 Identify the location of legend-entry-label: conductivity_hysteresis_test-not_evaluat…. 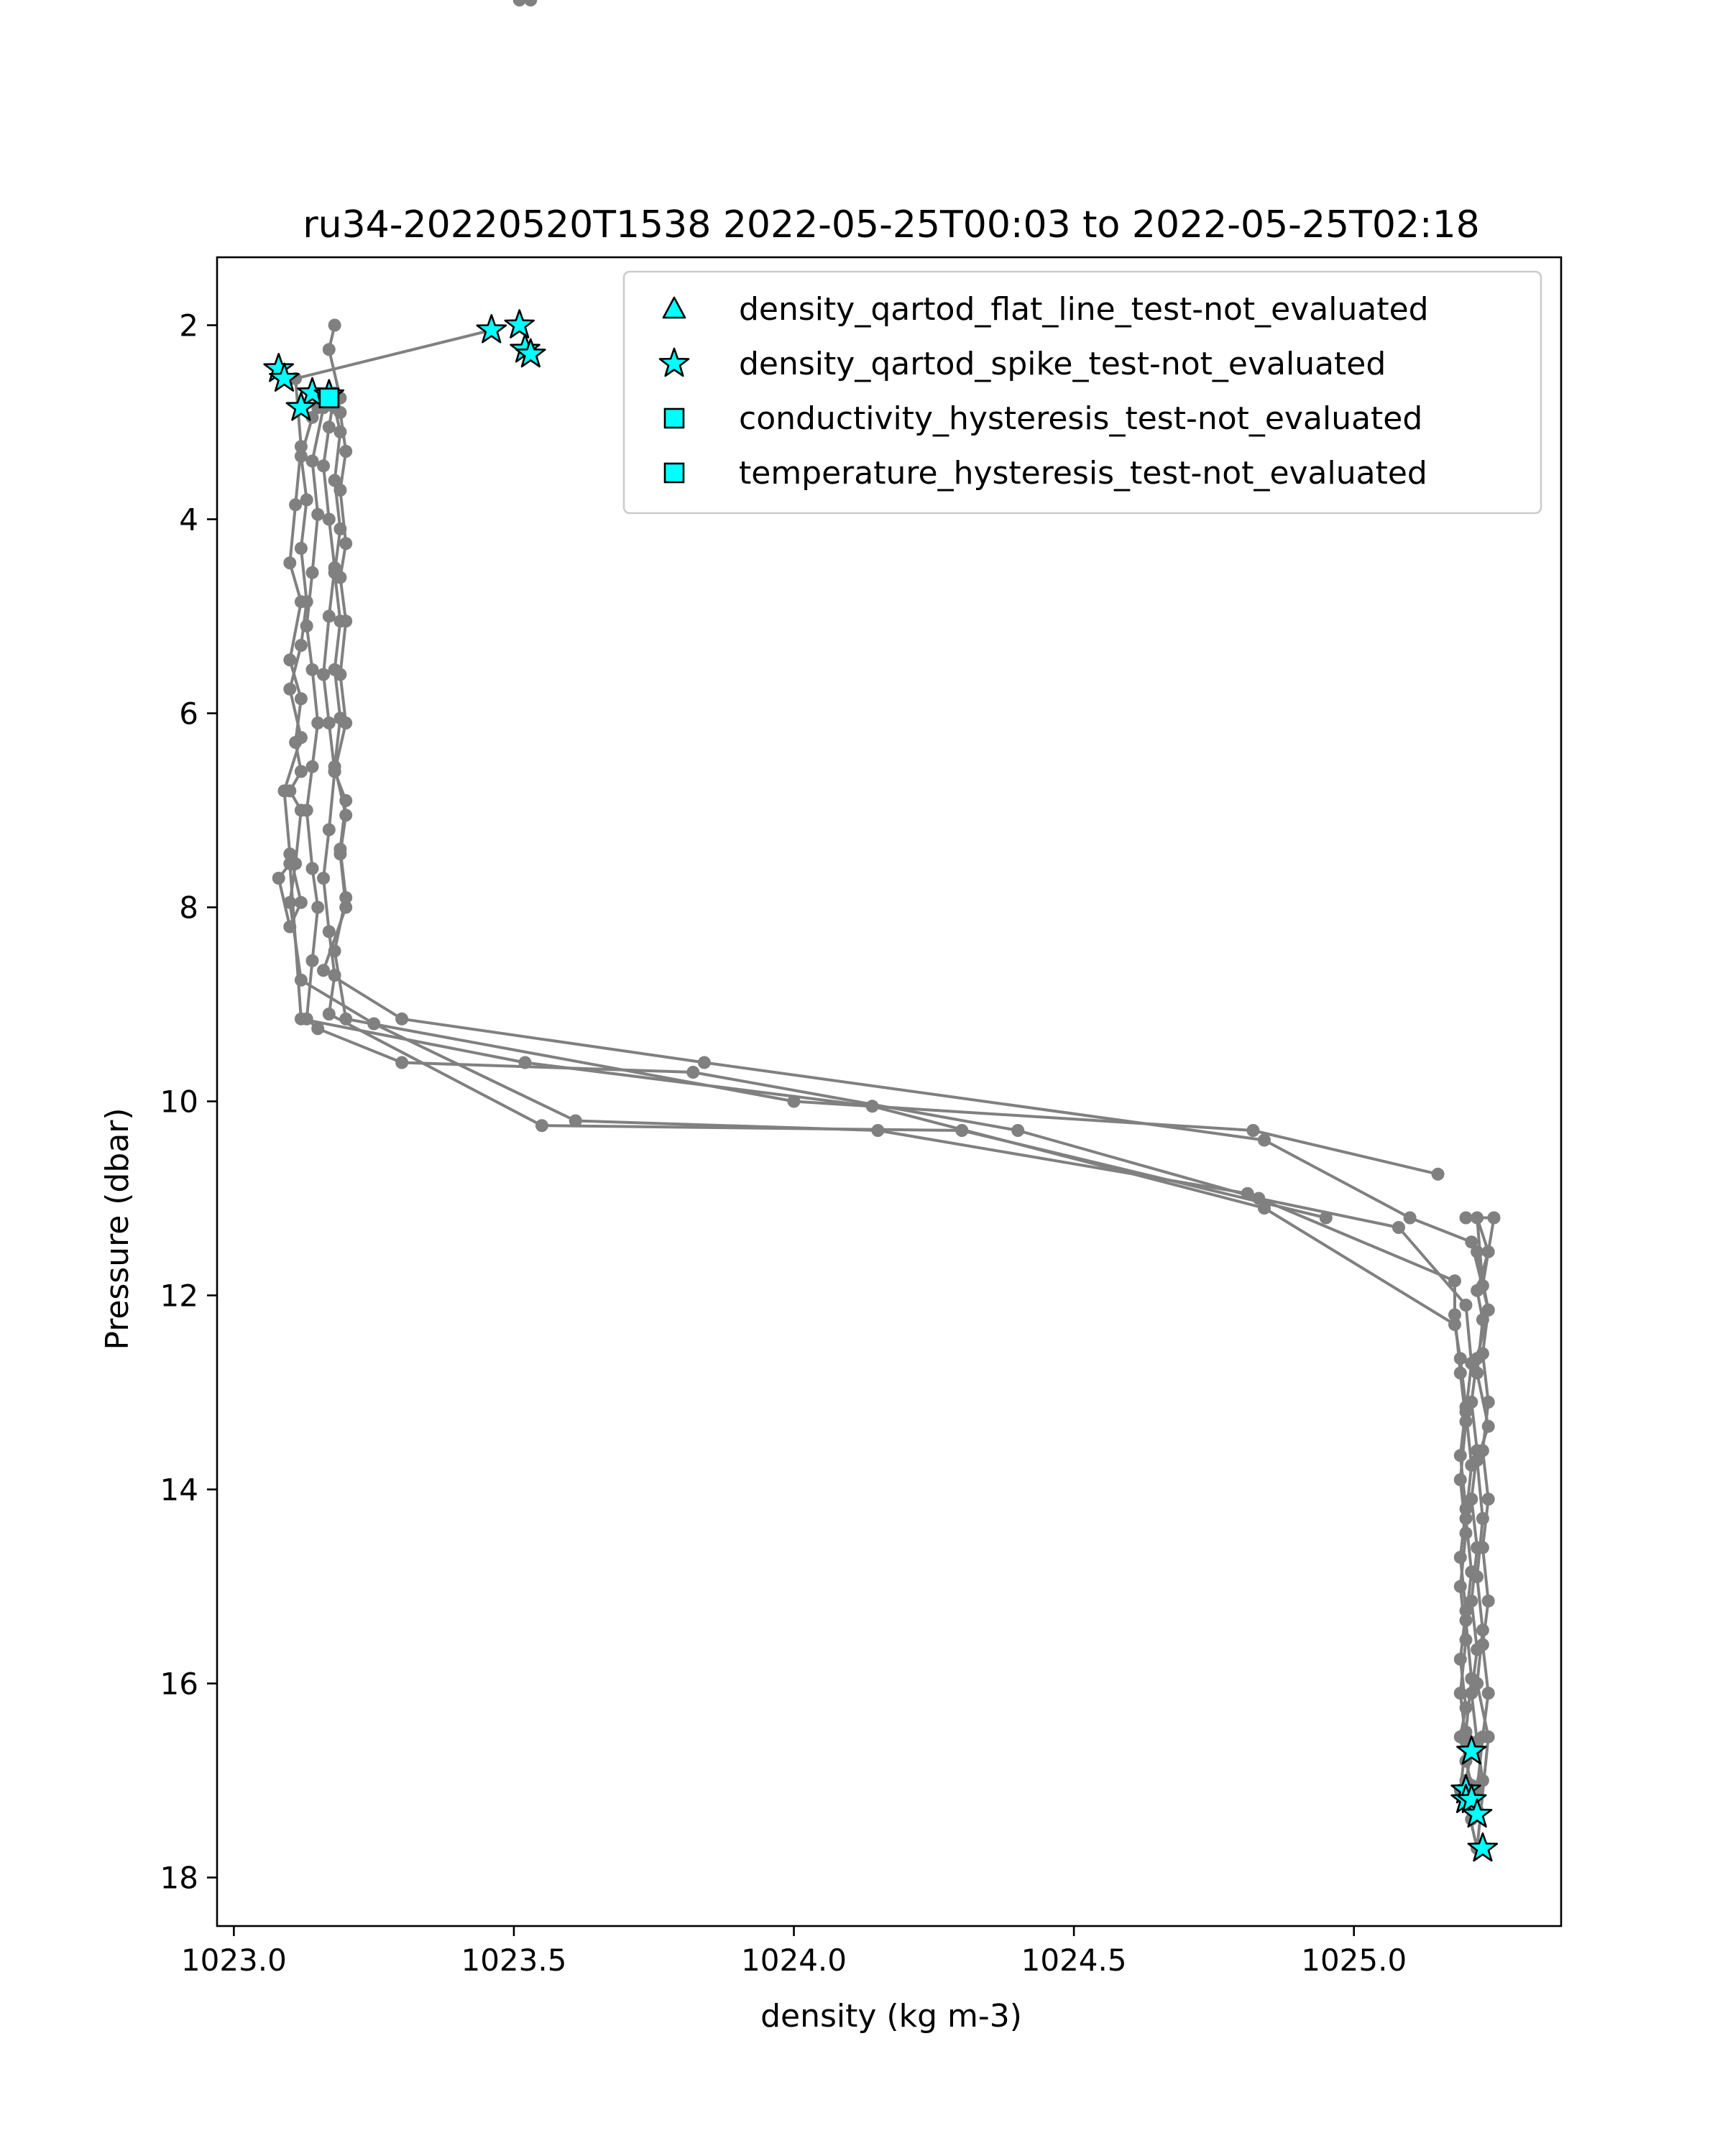
(1080, 419).